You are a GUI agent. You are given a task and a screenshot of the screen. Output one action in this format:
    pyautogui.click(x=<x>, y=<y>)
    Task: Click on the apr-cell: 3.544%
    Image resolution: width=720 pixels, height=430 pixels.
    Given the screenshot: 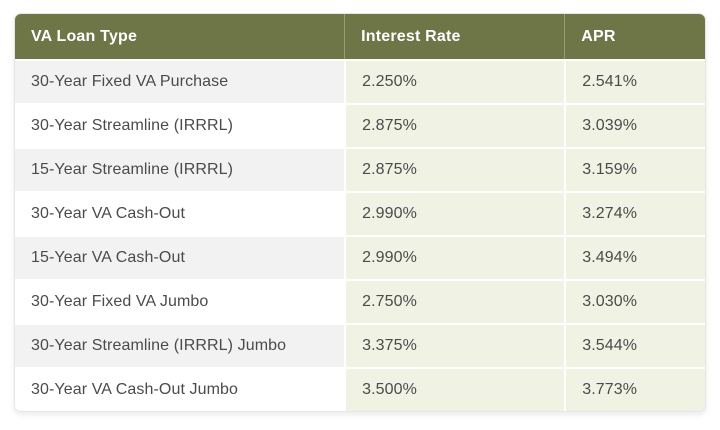 What is the action you would take?
    pyautogui.click(x=634, y=345)
    